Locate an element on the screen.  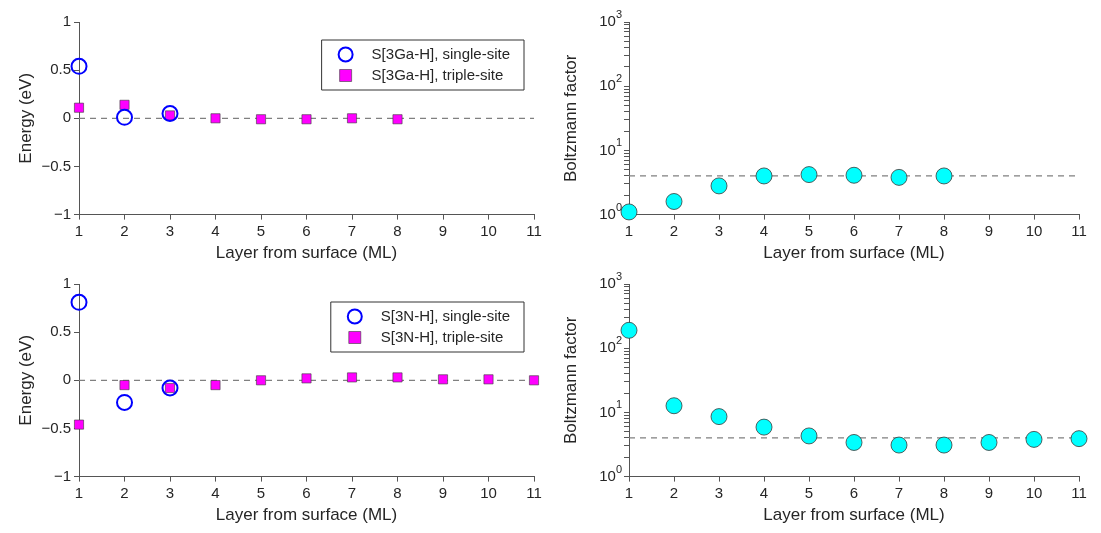
legend-label: S[3Ga-H], triple-site is located at coordinates (437, 74).